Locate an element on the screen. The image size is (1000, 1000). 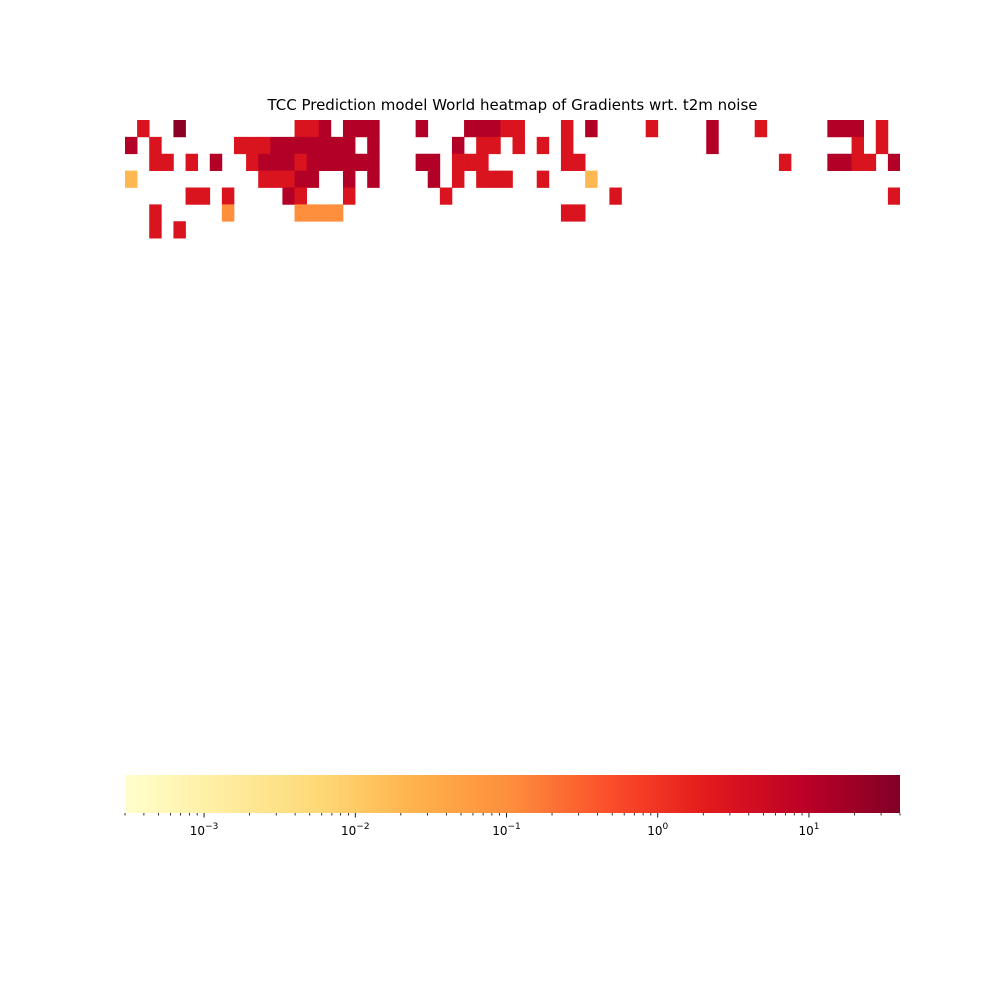
colorbar-tick-label: 10⁻³ is located at coordinates (204, 830).